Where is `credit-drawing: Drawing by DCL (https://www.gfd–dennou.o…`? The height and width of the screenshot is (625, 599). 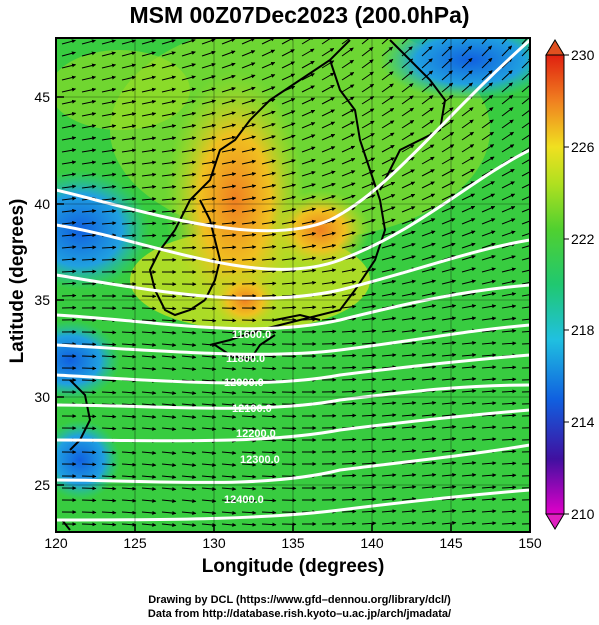
credit-drawing: Drawing by DCL (https://www.gfd–dennou.o… is located at coordinates (299, 600).